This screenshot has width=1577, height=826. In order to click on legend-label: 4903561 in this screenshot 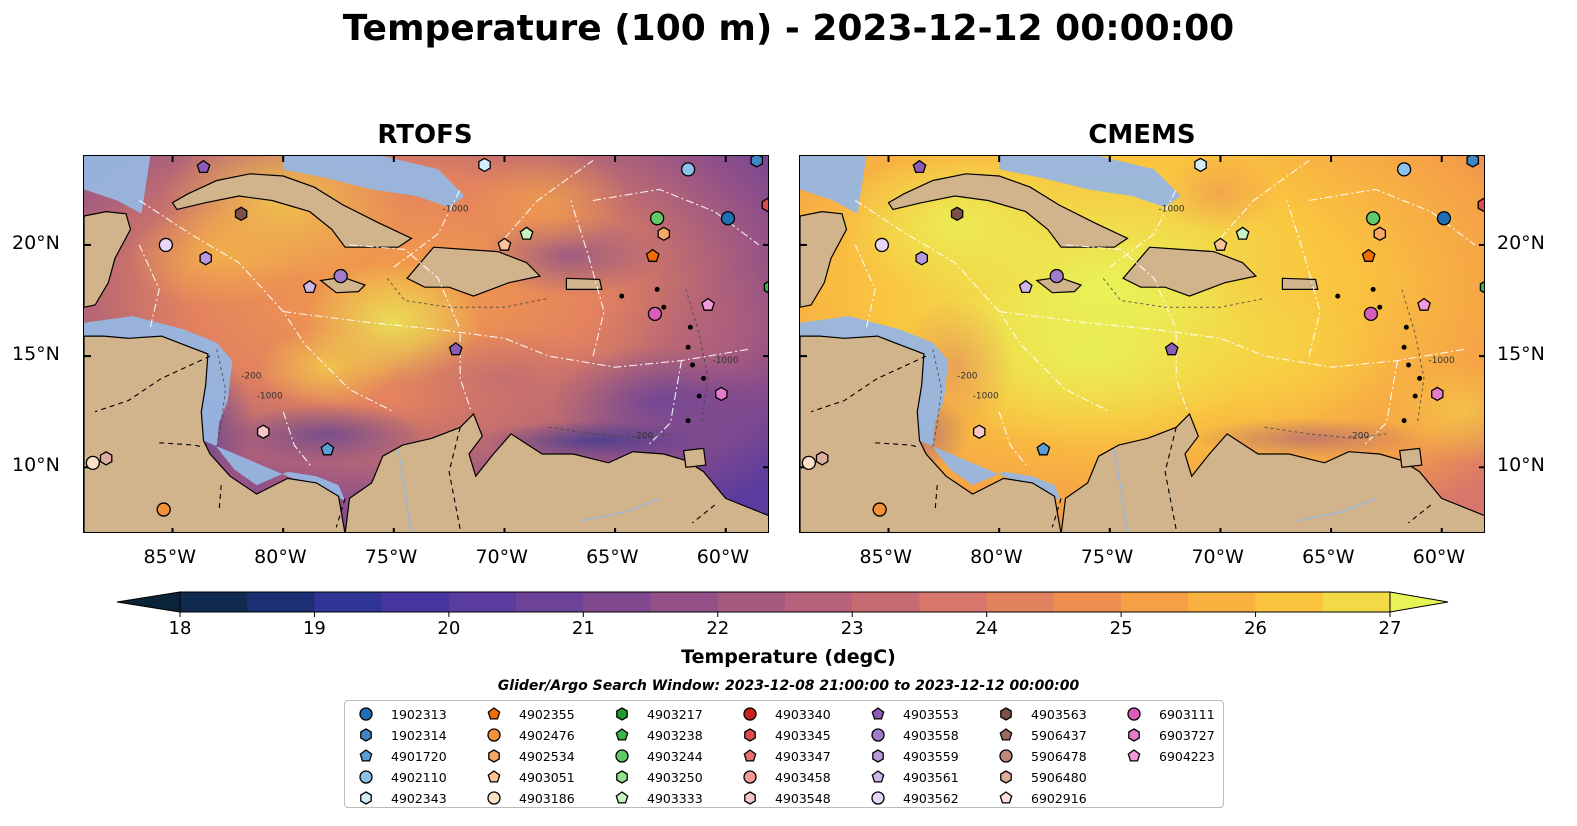, I will do `click(931, 777)`.